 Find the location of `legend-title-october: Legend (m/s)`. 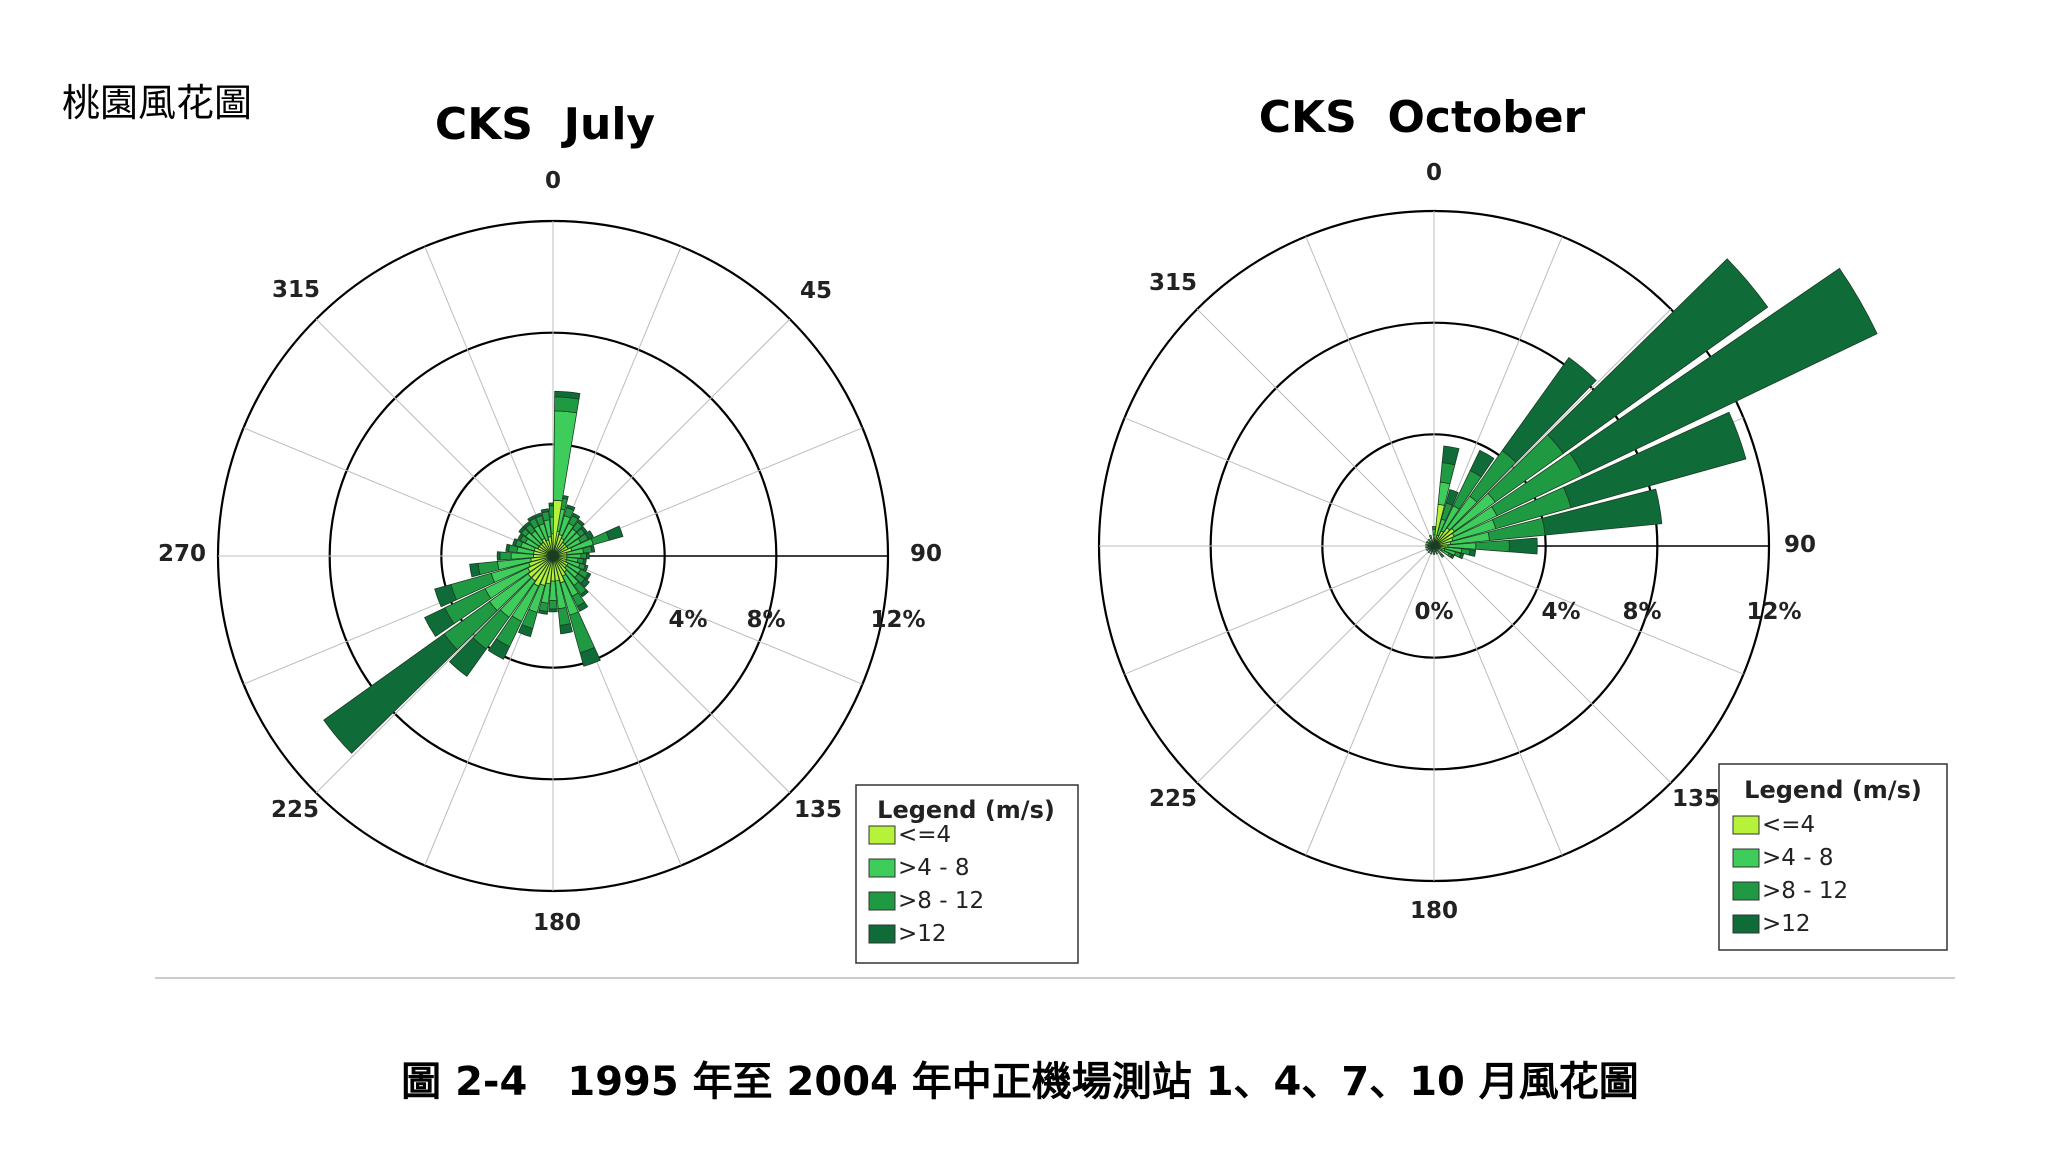

legend-title-october: Legend (m/s) is located at coordinates (1833, 790).